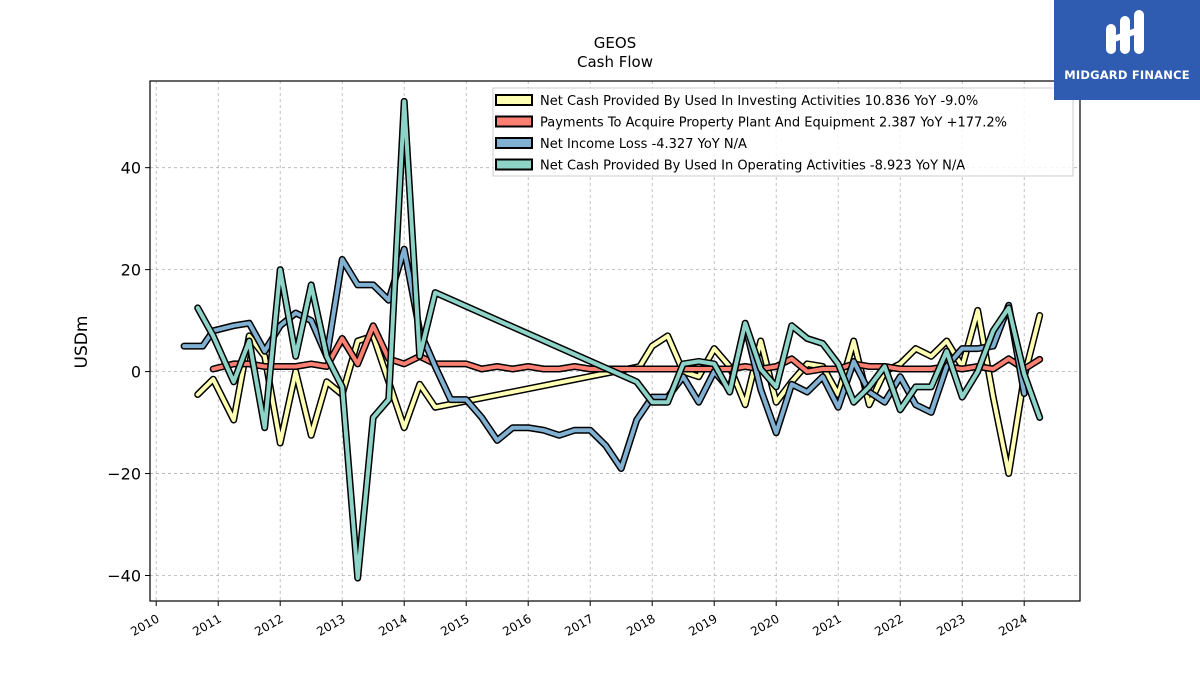 Image resolution: width=1200 pixels, height=675 pixels. What do you see at coordinates (643, 144) in the screenshot?
I see `legend-label: Net Income Loss -4.327 YoY N/A` at bounding box center [643, 144].